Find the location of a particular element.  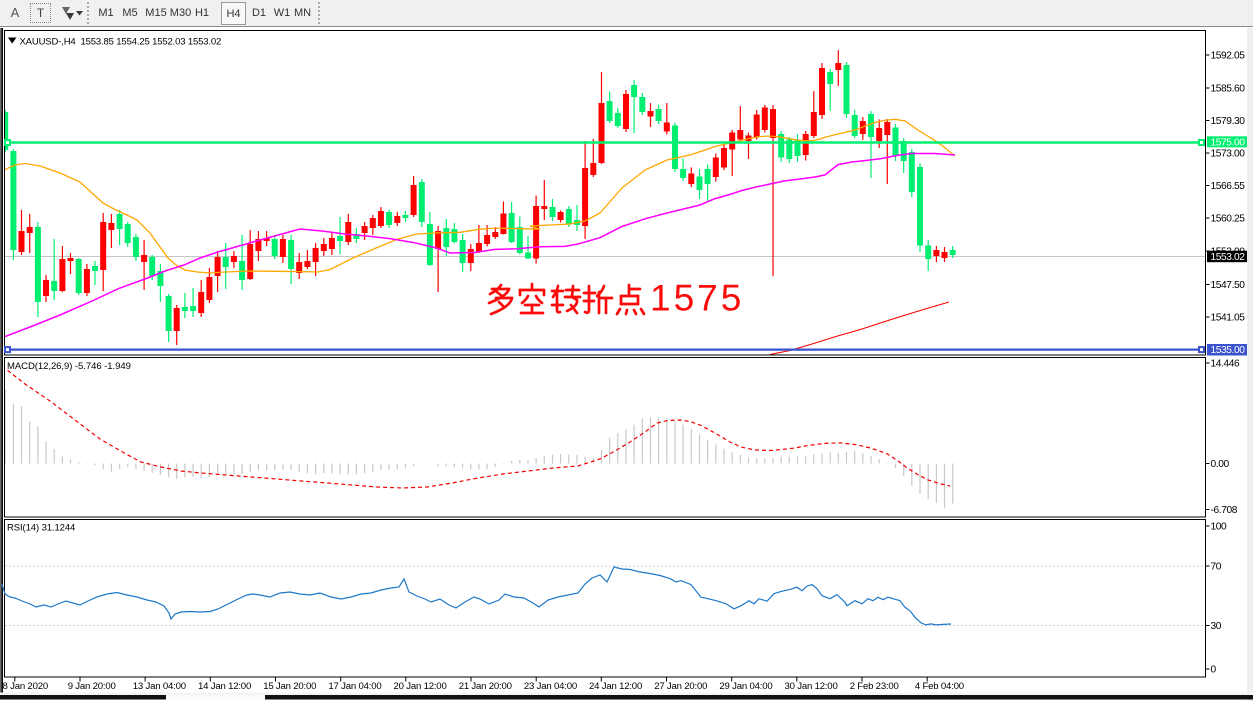

svg-text: 1560.25 is located at coordinates (1228, 219).